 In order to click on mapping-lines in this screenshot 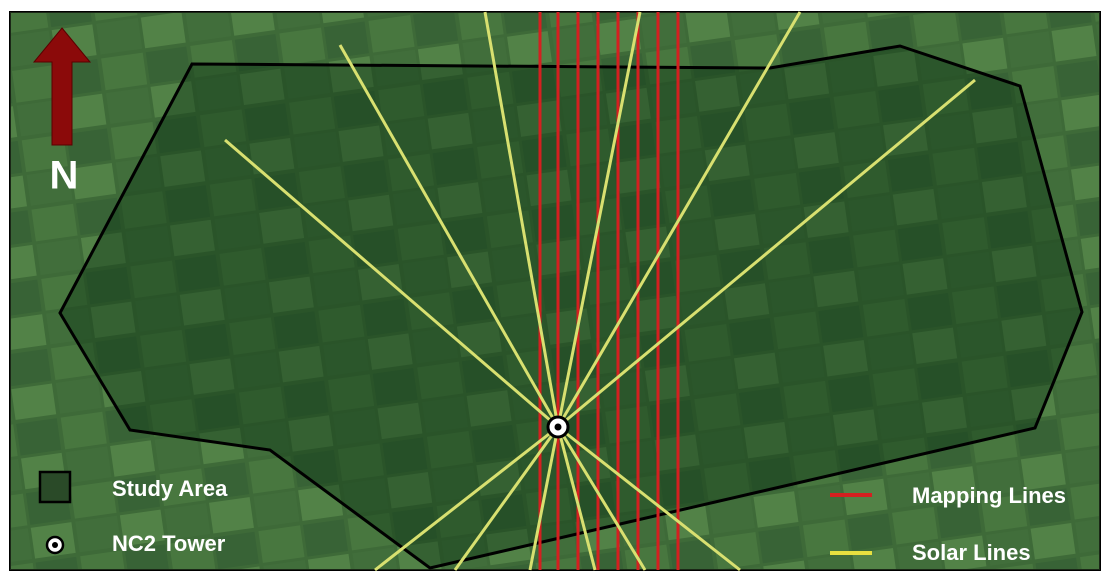, I will do `click(609, 291)`.